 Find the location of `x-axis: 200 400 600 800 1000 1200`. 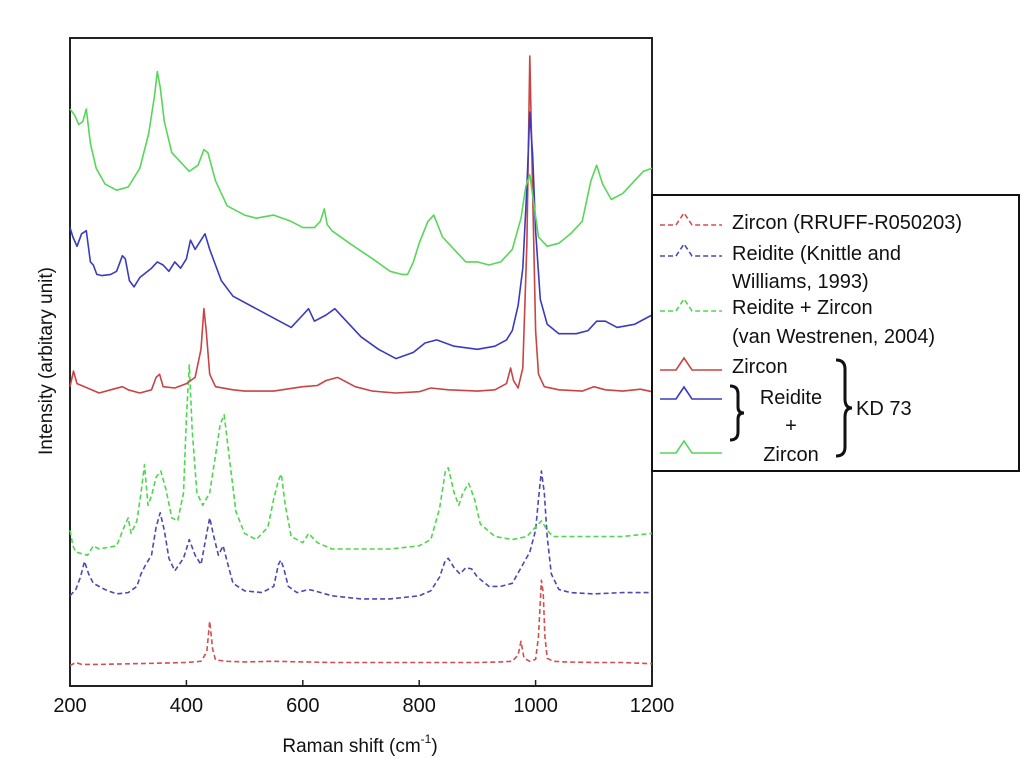

x-axis: 200 400 600 800 1000 1200 is located at coordinates (363, 698).